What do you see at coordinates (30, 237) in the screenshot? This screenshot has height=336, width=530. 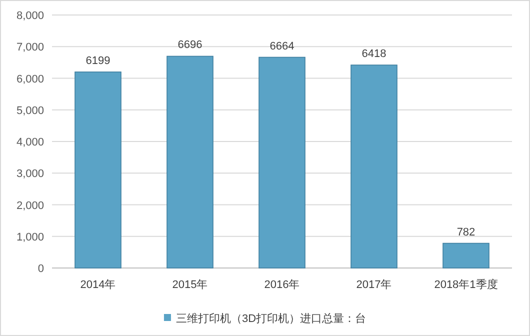 I see `y-tick-label: 1,000` at bounding box center [30, 237].